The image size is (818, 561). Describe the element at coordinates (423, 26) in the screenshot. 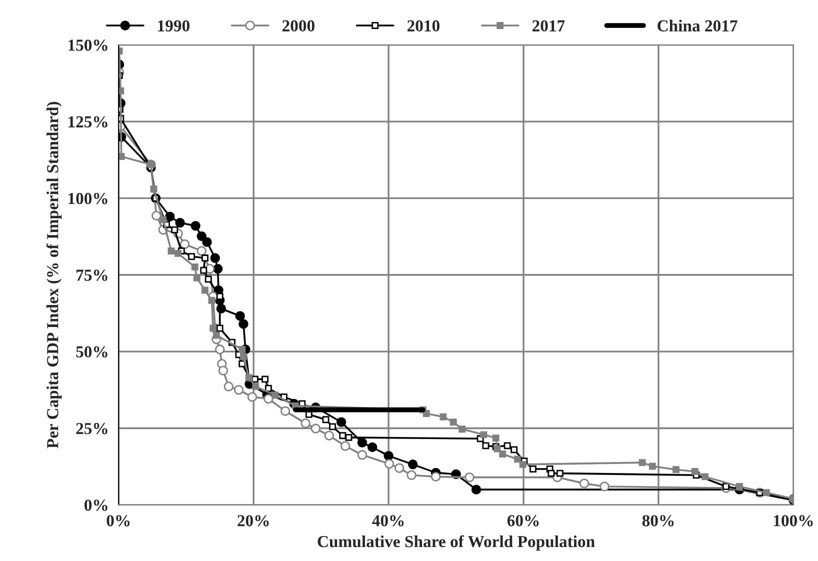

I see `legend-label: 2010` at that location.